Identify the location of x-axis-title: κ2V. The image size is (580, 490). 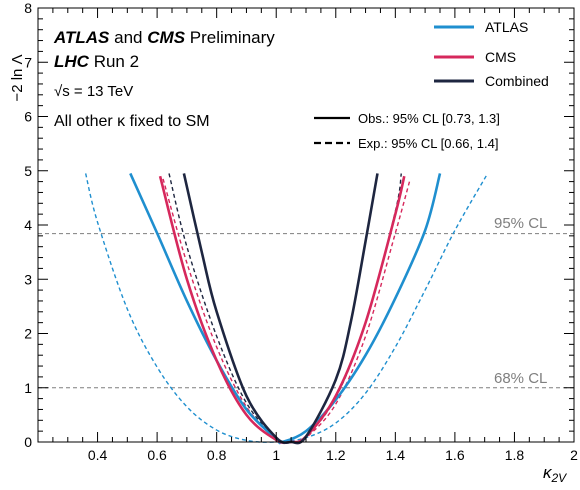
(555, 474).